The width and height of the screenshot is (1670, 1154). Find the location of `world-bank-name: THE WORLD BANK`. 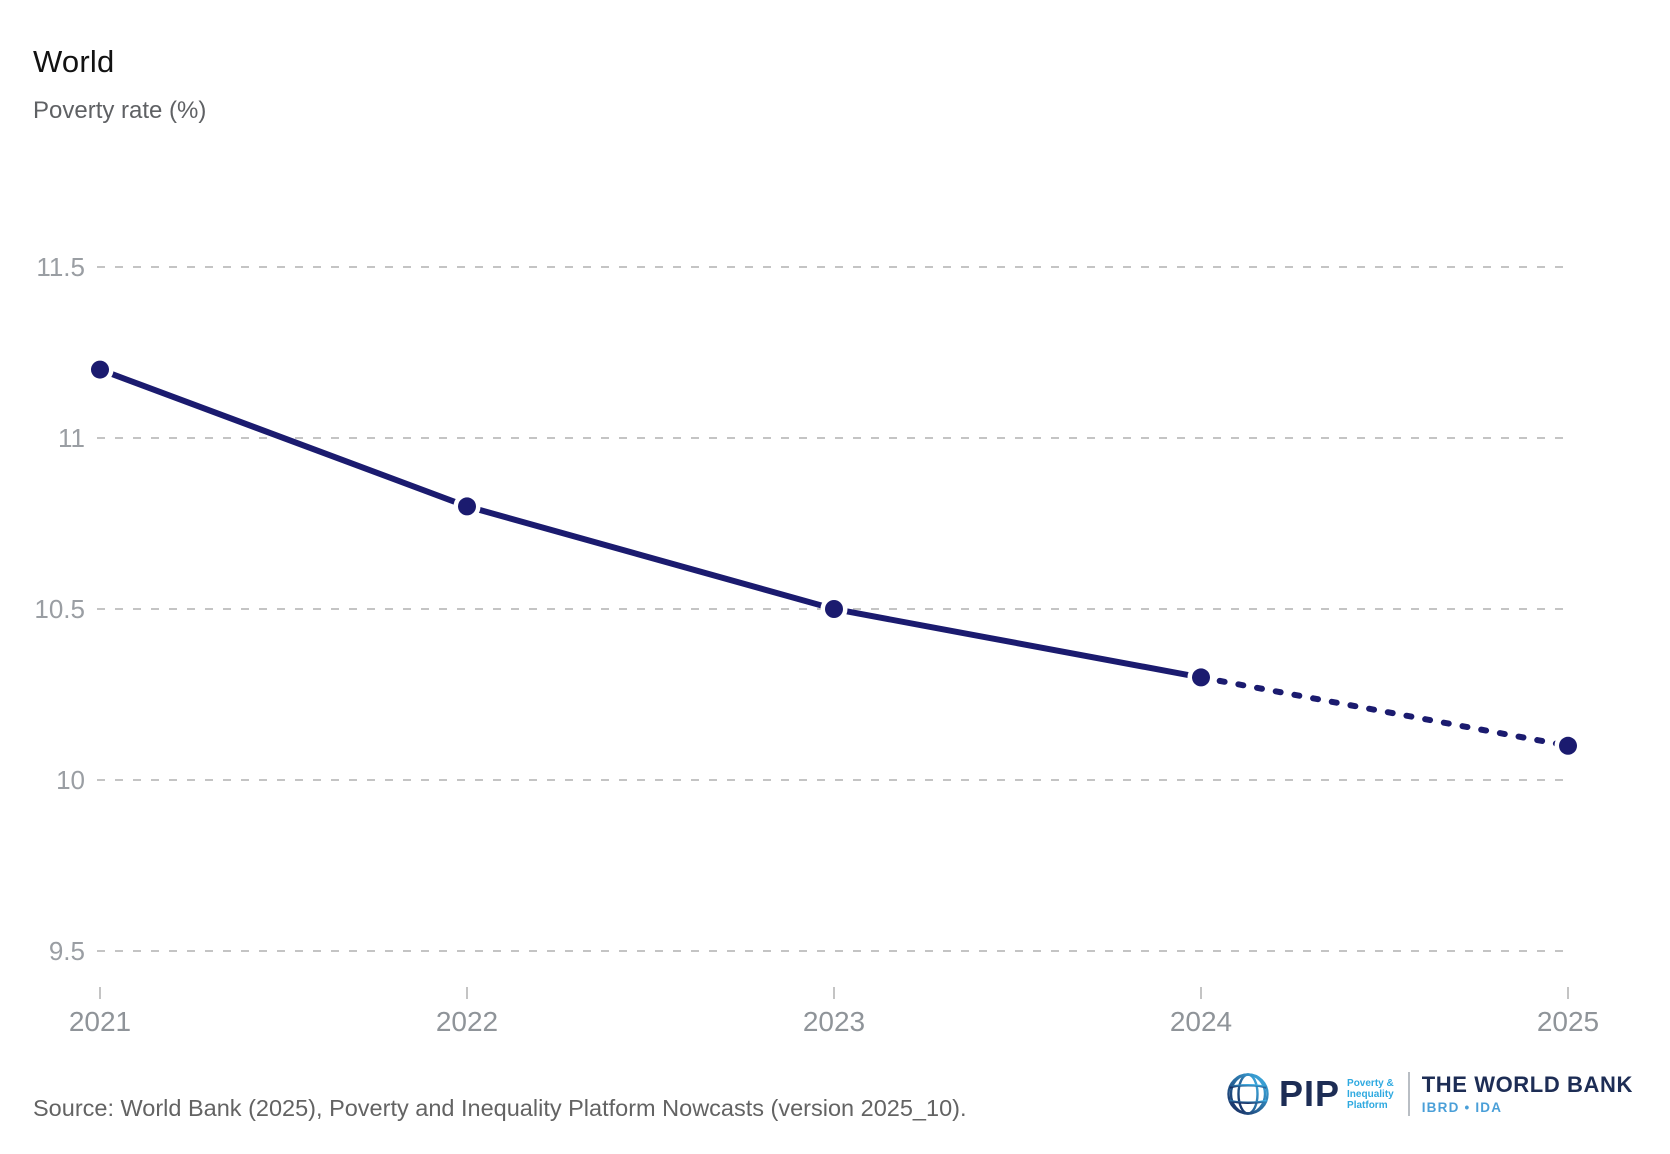

world-bank-name: THE WORLD BANK is located at coordinates (1527, 1085).